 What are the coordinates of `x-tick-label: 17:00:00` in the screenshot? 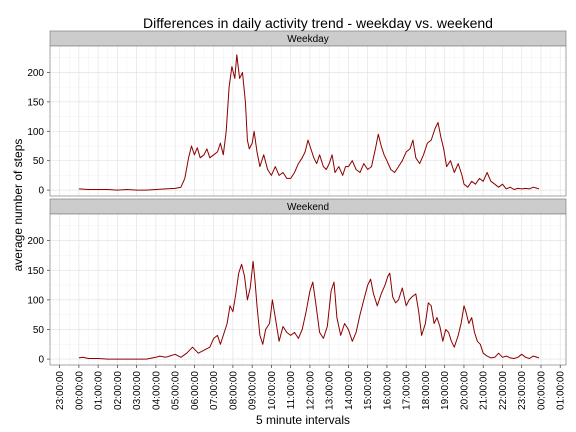 It's located at (407, 390).